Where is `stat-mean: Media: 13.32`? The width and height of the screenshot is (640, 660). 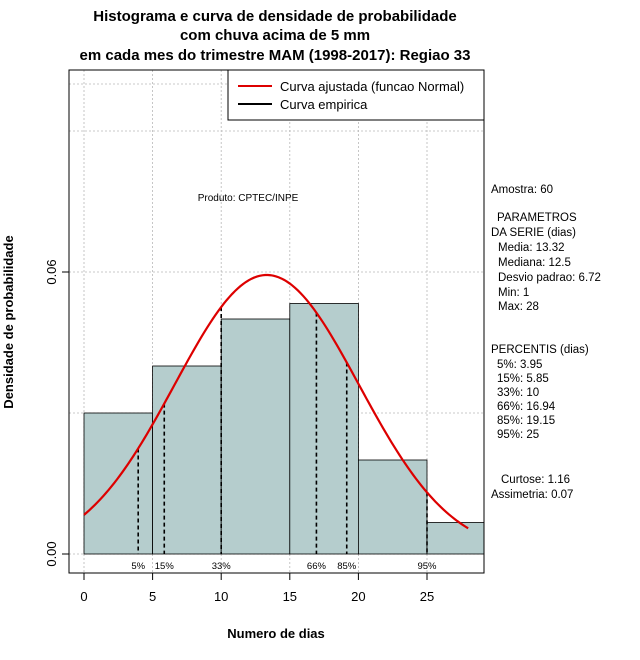
stat-mean: Media: 13.32 is located at coordinates (531, 248).